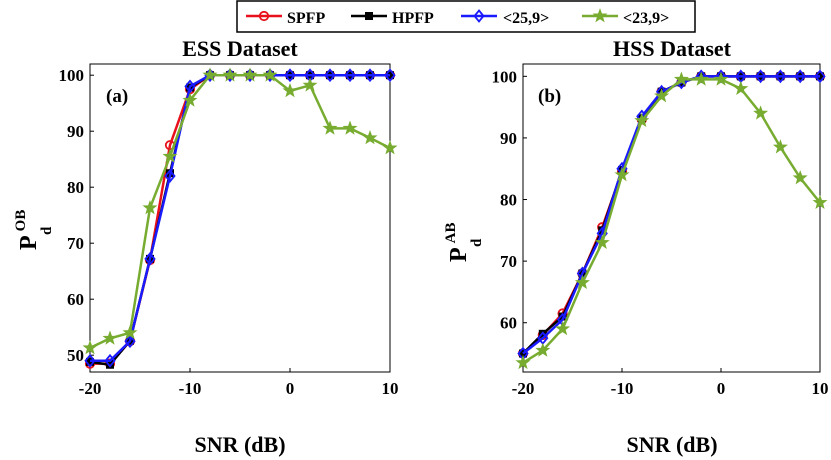  I want to click on legend-item-spfp: SPFP, so click(285, 18).